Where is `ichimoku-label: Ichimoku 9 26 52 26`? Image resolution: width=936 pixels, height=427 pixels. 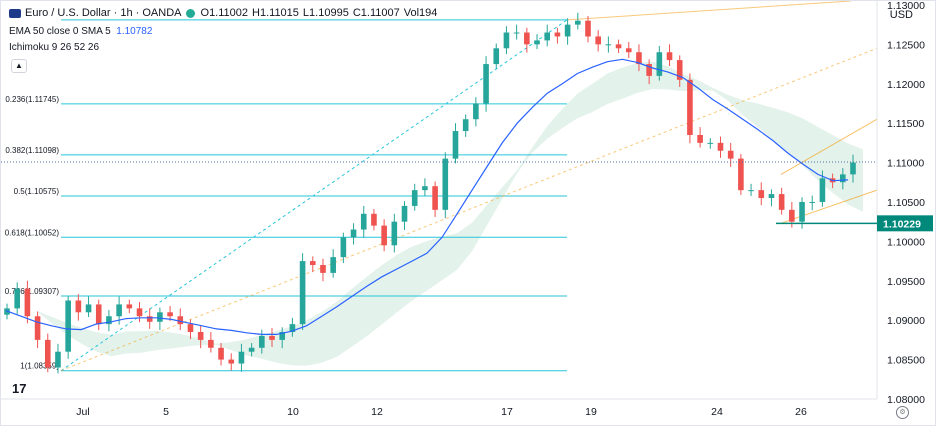
ichimoku-label: Ichimoku 9 26 52 26 is located at coordinates (54, 47).